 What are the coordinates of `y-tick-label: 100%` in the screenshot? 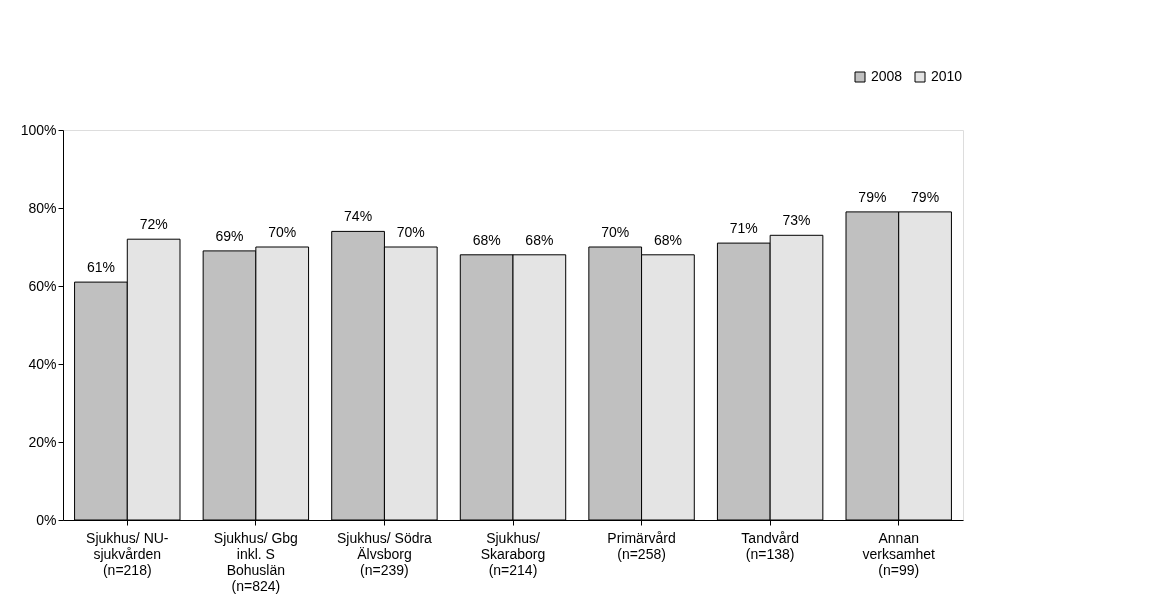 It's located at (38, 129).